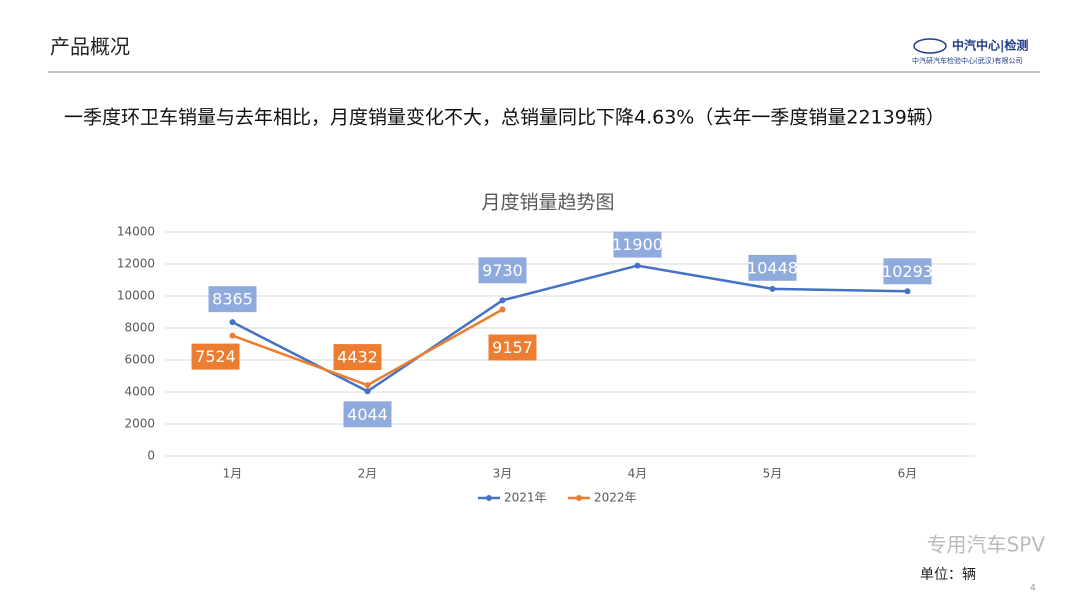 This screenshot has height=608, width=1080. I want to click on y-tick-label: 8000, so click(139, 328).